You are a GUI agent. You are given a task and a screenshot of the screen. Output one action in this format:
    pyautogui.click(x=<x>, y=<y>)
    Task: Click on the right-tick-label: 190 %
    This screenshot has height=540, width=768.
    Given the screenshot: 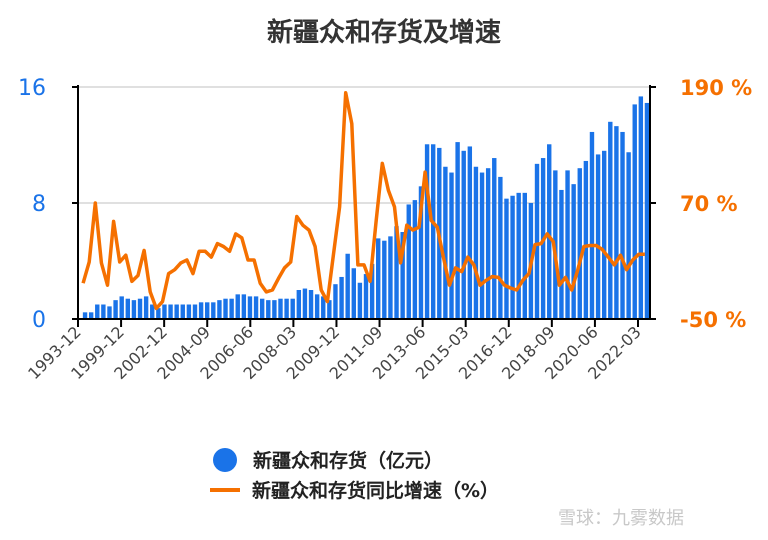 What is the action you would take?
    pyautogui.click(x=716, y=88)
    